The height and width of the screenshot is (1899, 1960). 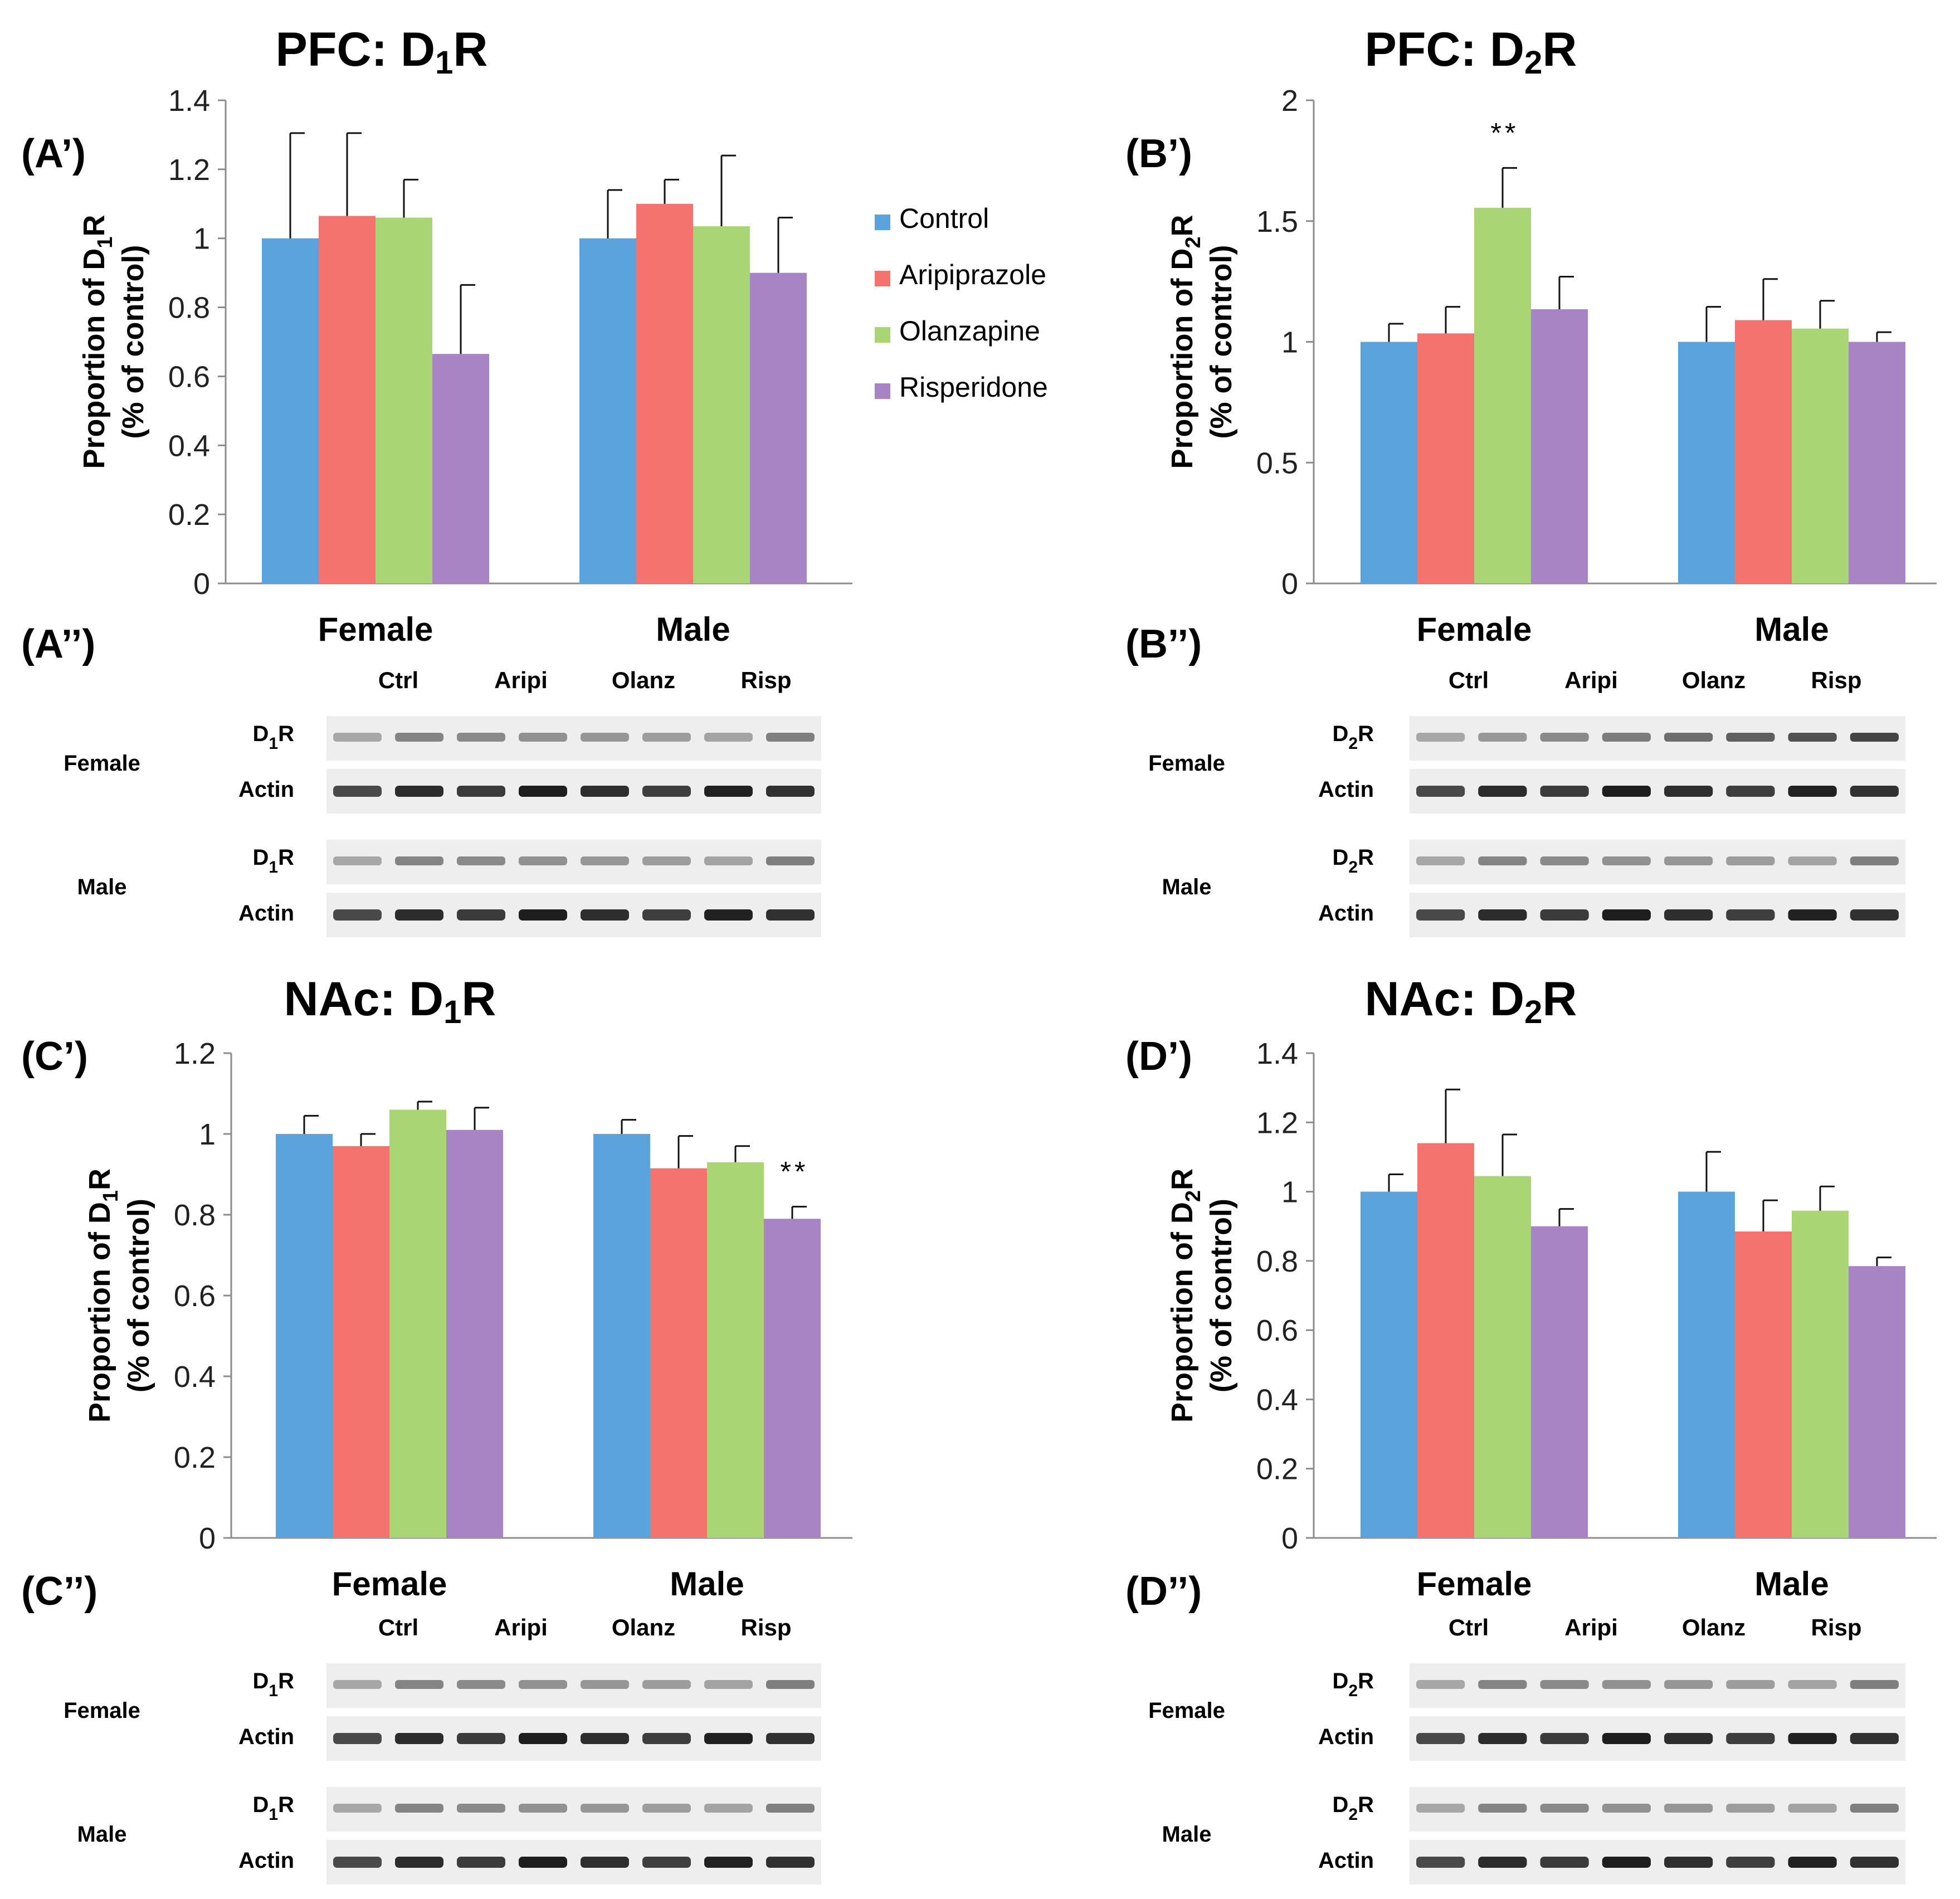 I want to click on panel-label: (C’), so click(x=54, y=1056).